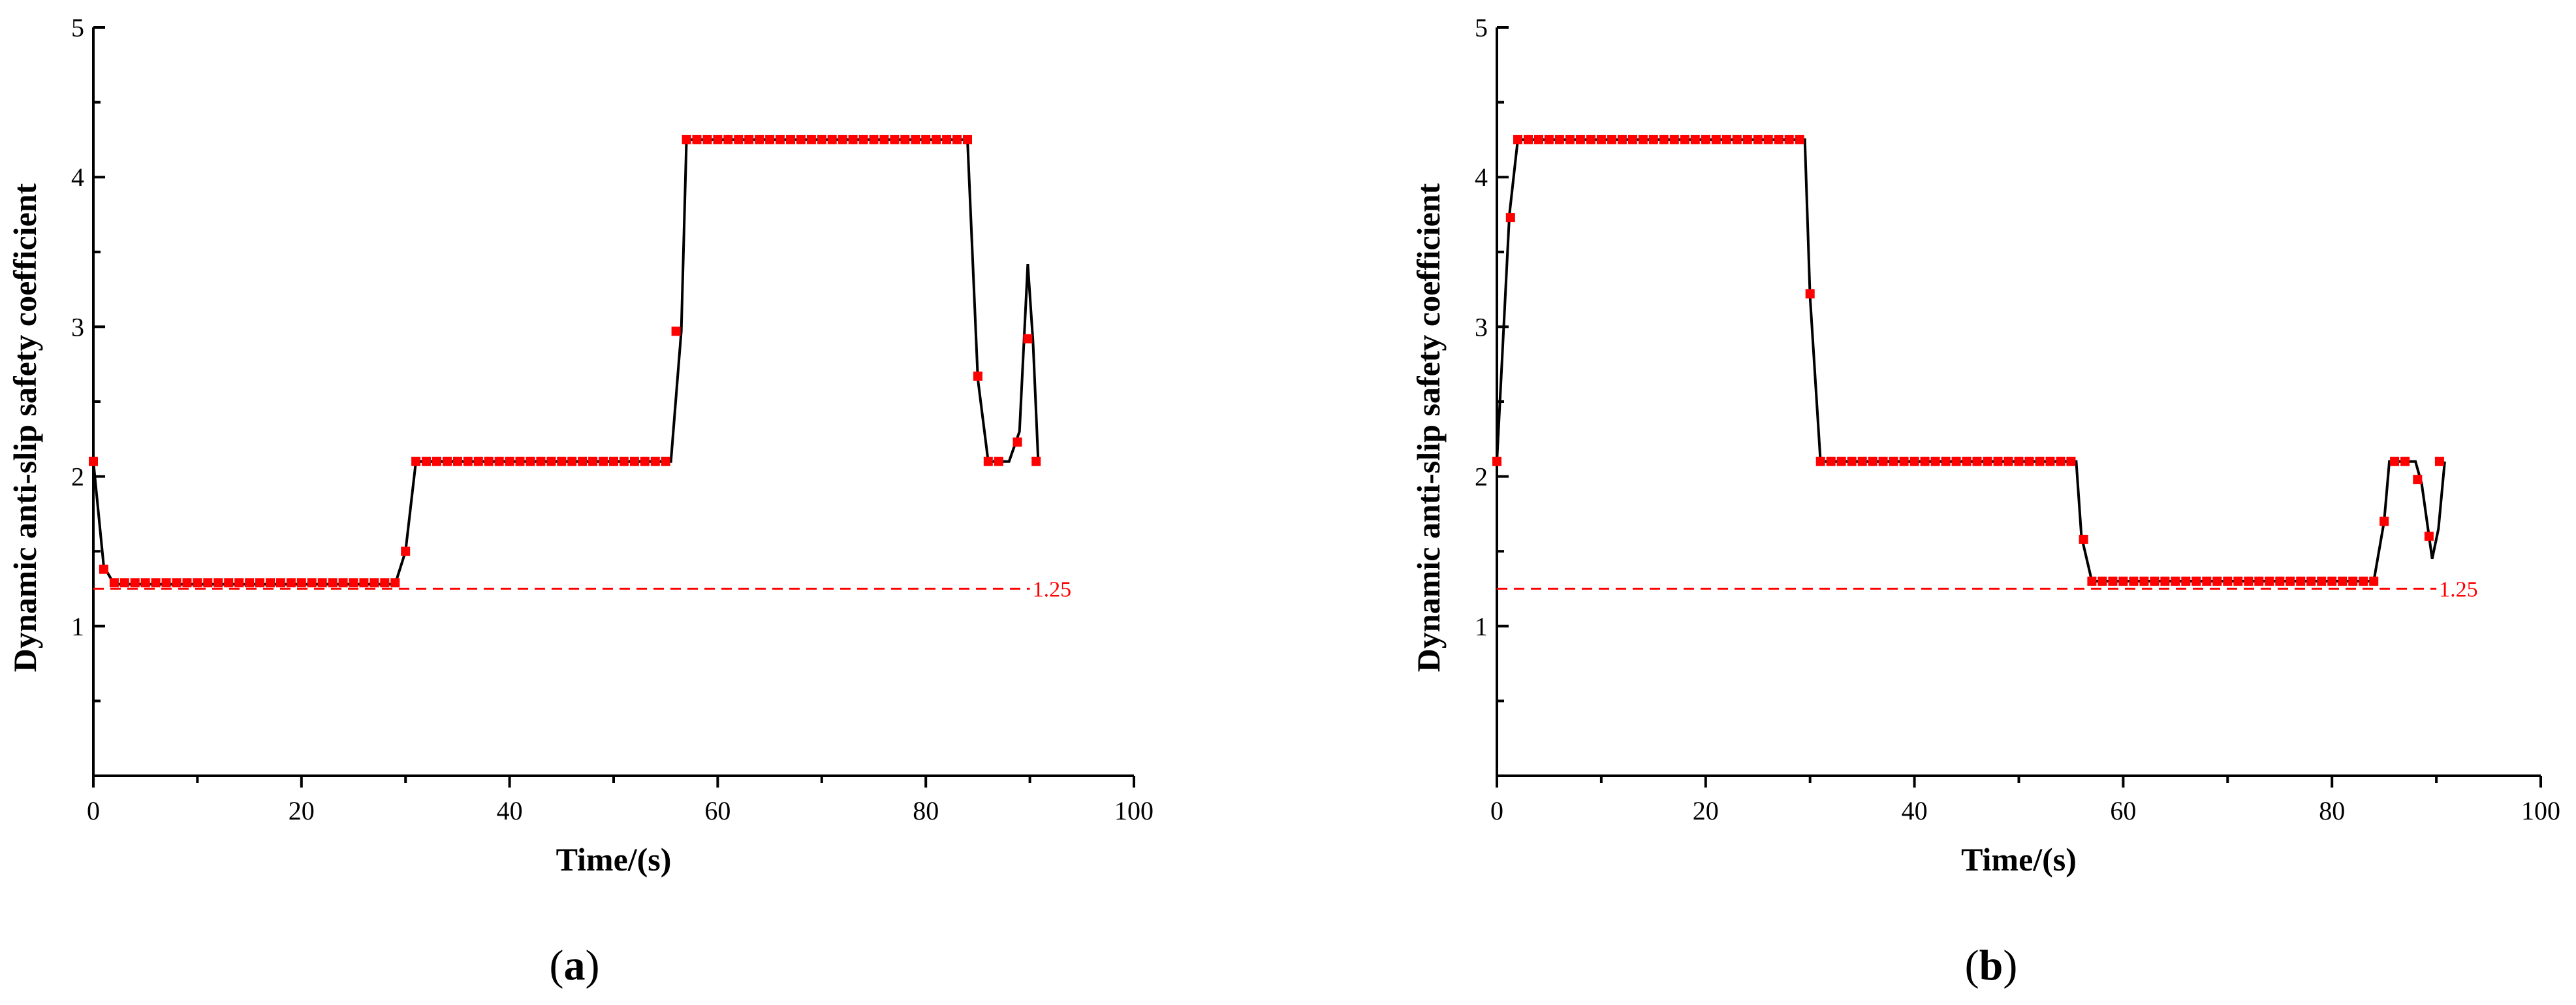 The height and width of the screenshot is (1005, 2576). What do you see at coordinates (93, 810) in the screenshot?
I see `x-tick-label: 0` at bounding box center [93, 810].